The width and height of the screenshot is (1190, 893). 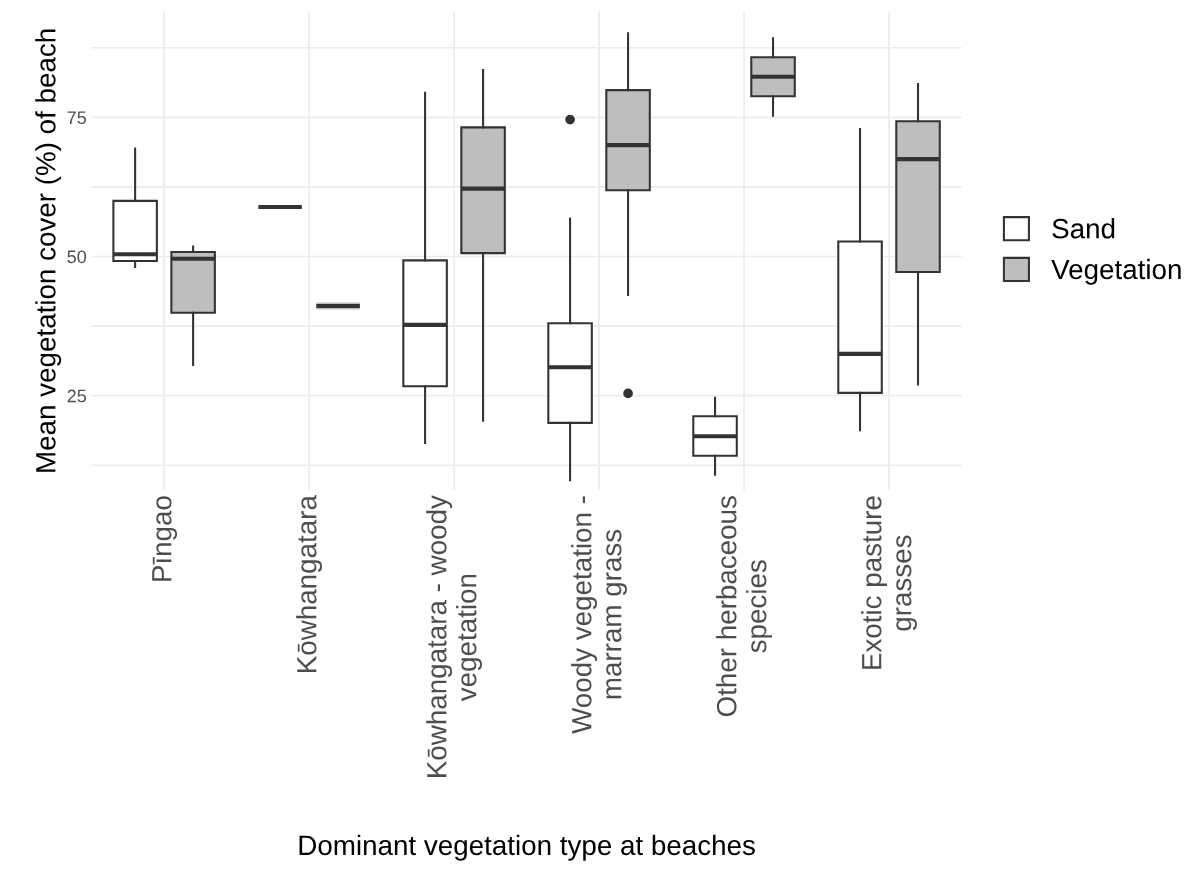 What do you see at coordinates (527, 847) in the screenshot?
I see `x-axis-title: Dominant vegetation type at beaches` at bounding box center [527, 847].